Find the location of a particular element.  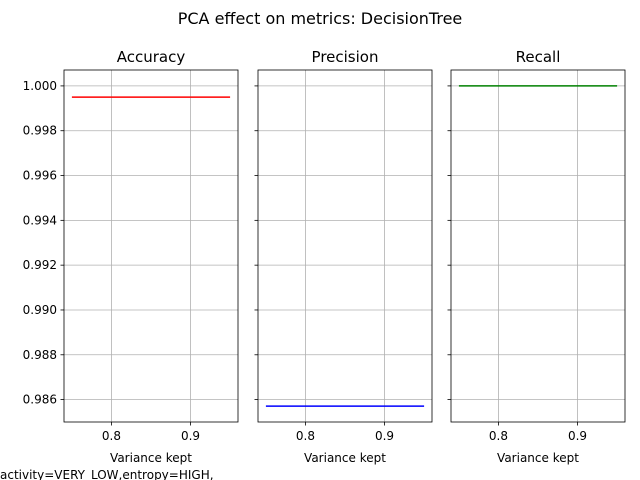

x-tick-label-recall-0: 0.8 is located at coordinates (498, 436).